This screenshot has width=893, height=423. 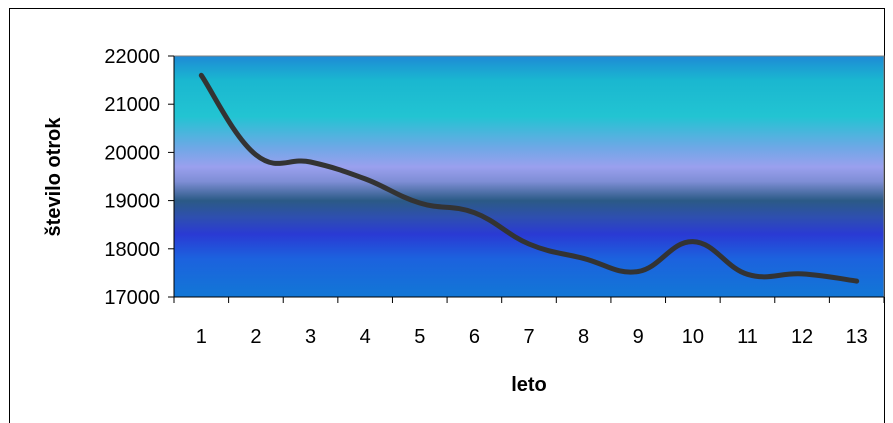 What do you see at coordinates (132, 105) in the screenshot?
I see `y-tick-label: 21000` at bounding box center [132, 105].